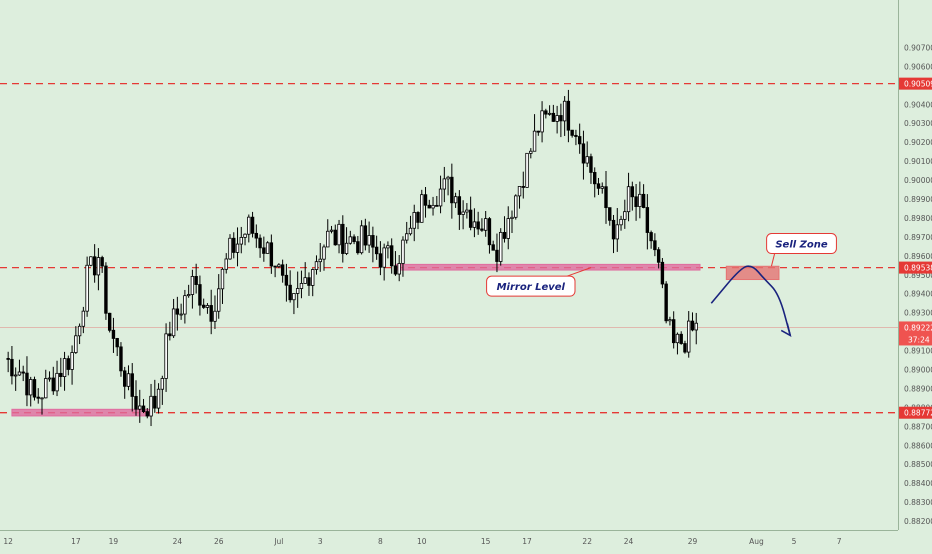 The height and width of the screenshot is (554, 932). I want to click on level-price-badge-label-0: 0.90509, so click(918, 84).